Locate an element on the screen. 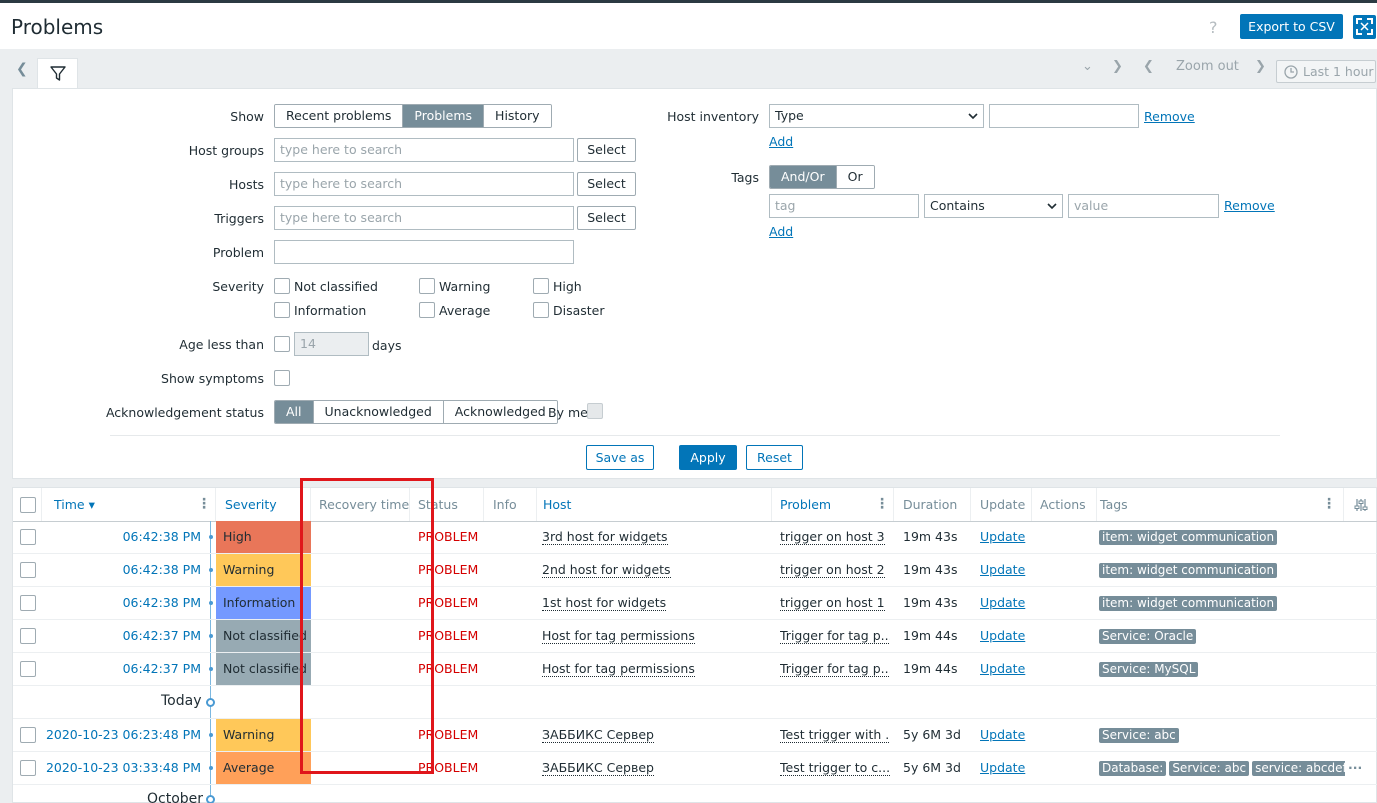  help-icon: ? is located at coordinates (1213, 27).